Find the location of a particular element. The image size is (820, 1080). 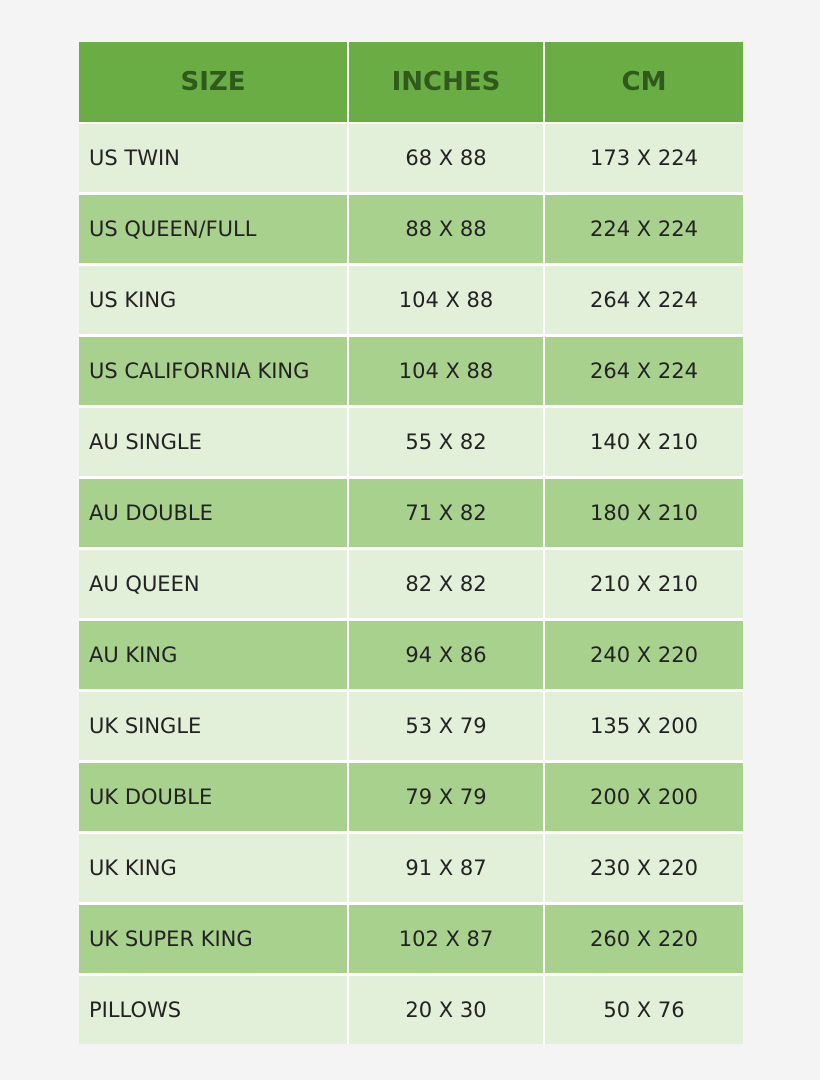

table-row: UK SUPER KING 102 X 87 260 X 220 is located at coordinates (411, 939).